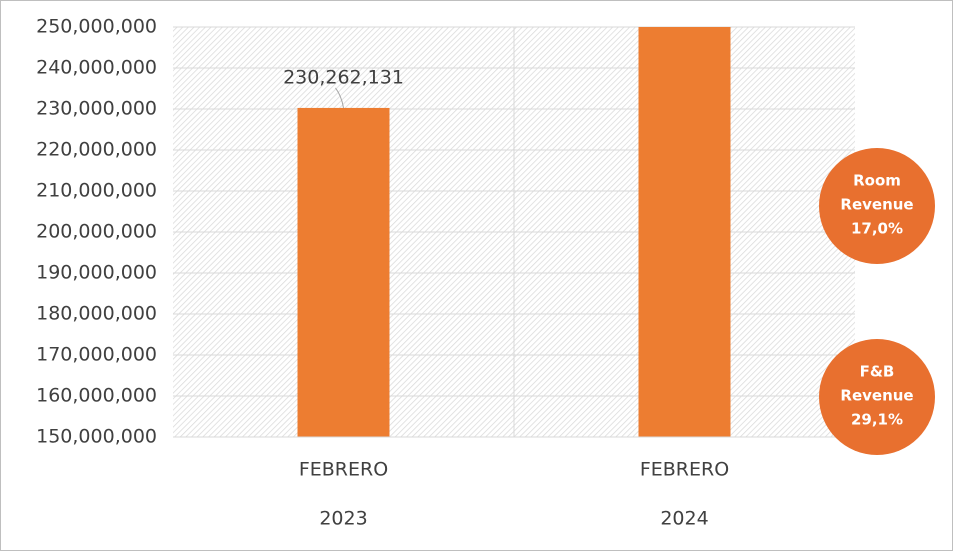 The height and width of the screenshot is (551, 953). I want to click on y-tick-label: 250,000,000, so click(96, 27).